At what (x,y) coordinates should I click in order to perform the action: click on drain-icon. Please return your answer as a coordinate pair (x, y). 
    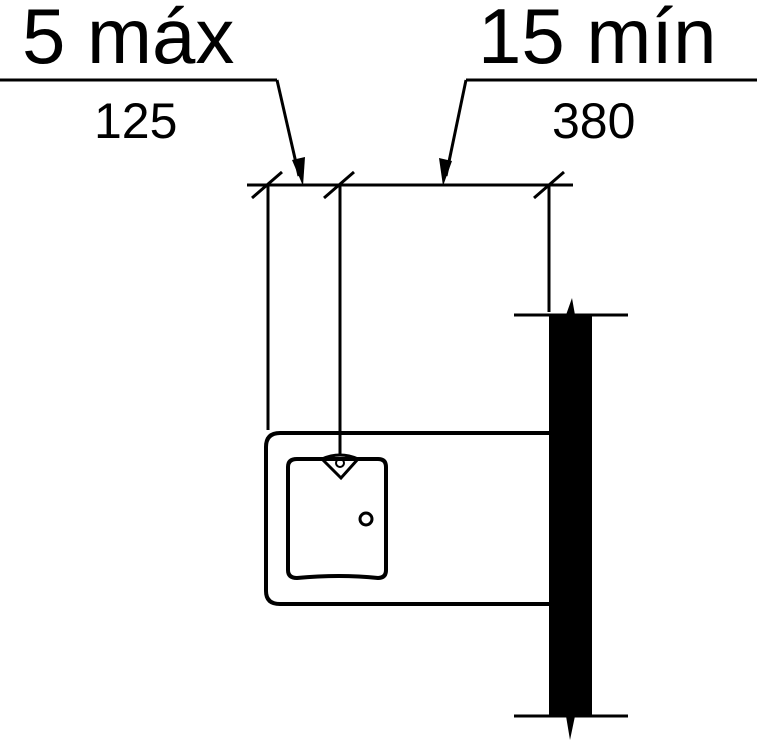
    Looking at the image, I should click on (366, 519).